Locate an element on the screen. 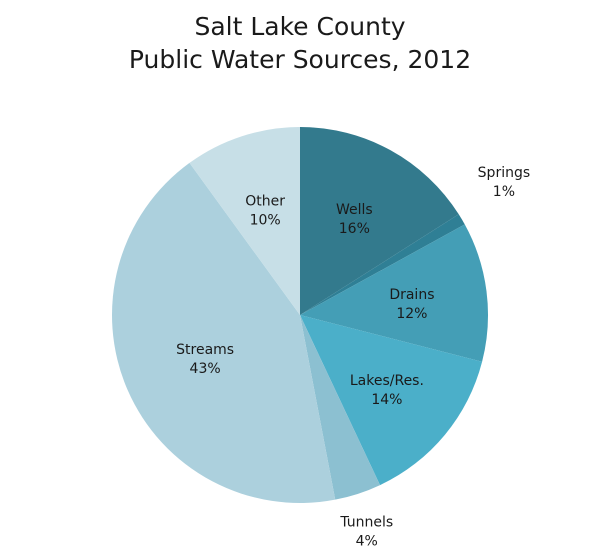  slice-name-tunnels: Tunnels is located at coordinates (366, 522).